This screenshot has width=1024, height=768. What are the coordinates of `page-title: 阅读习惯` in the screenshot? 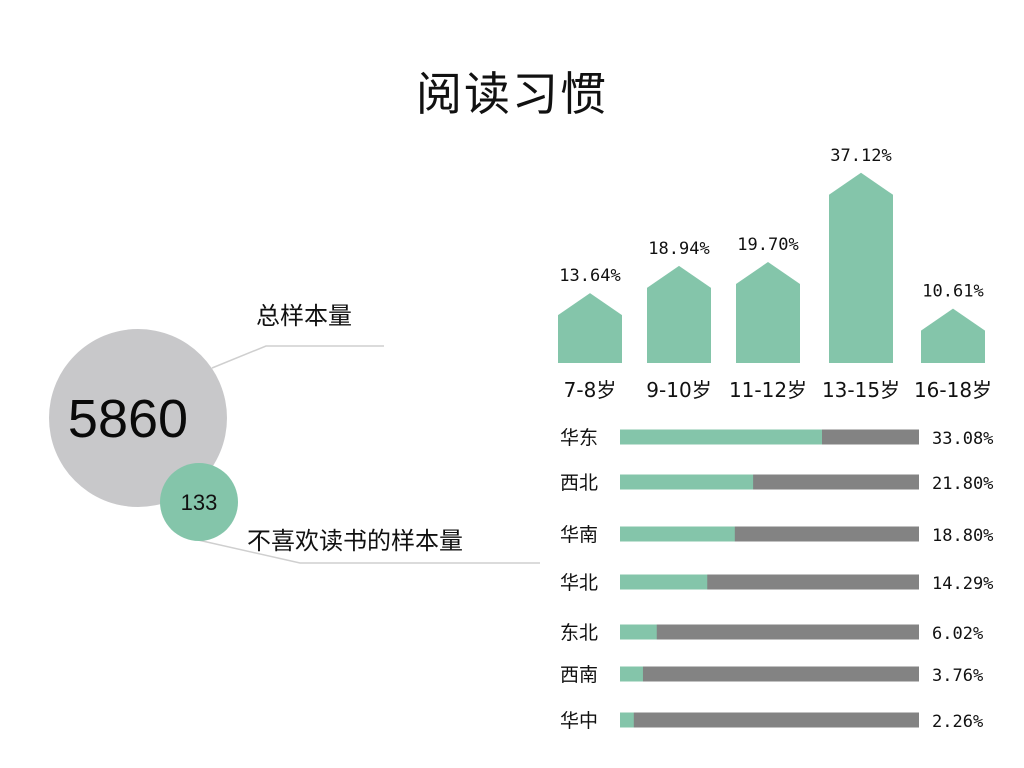 It's located at (512, 94).